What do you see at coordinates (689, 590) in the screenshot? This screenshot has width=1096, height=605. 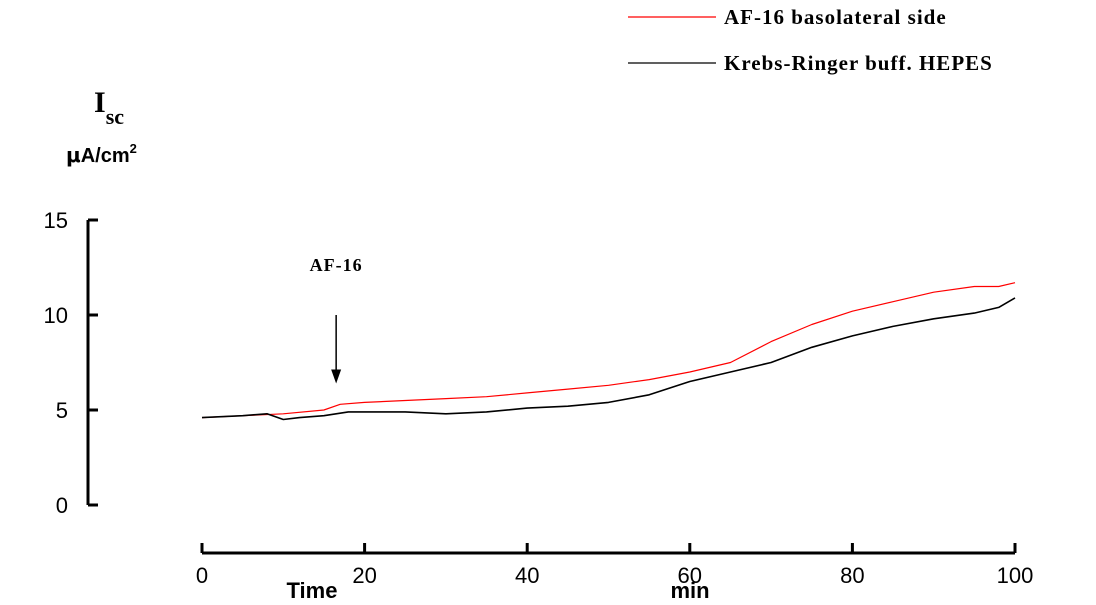 I see `x-axis-unit: min` at bounding box center [689, 590].